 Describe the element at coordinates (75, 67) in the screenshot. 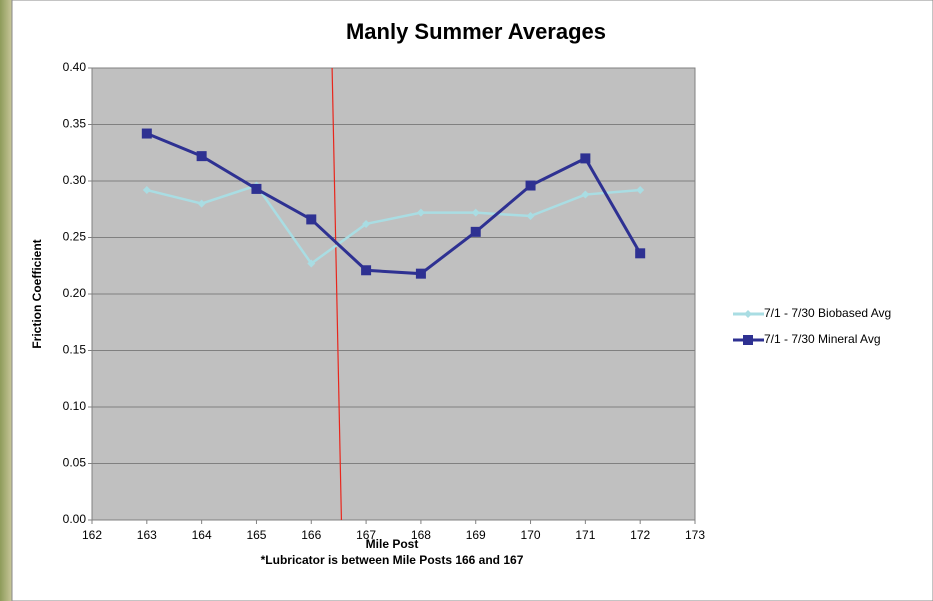

I see `y-tick-label: 0.40` at that location.